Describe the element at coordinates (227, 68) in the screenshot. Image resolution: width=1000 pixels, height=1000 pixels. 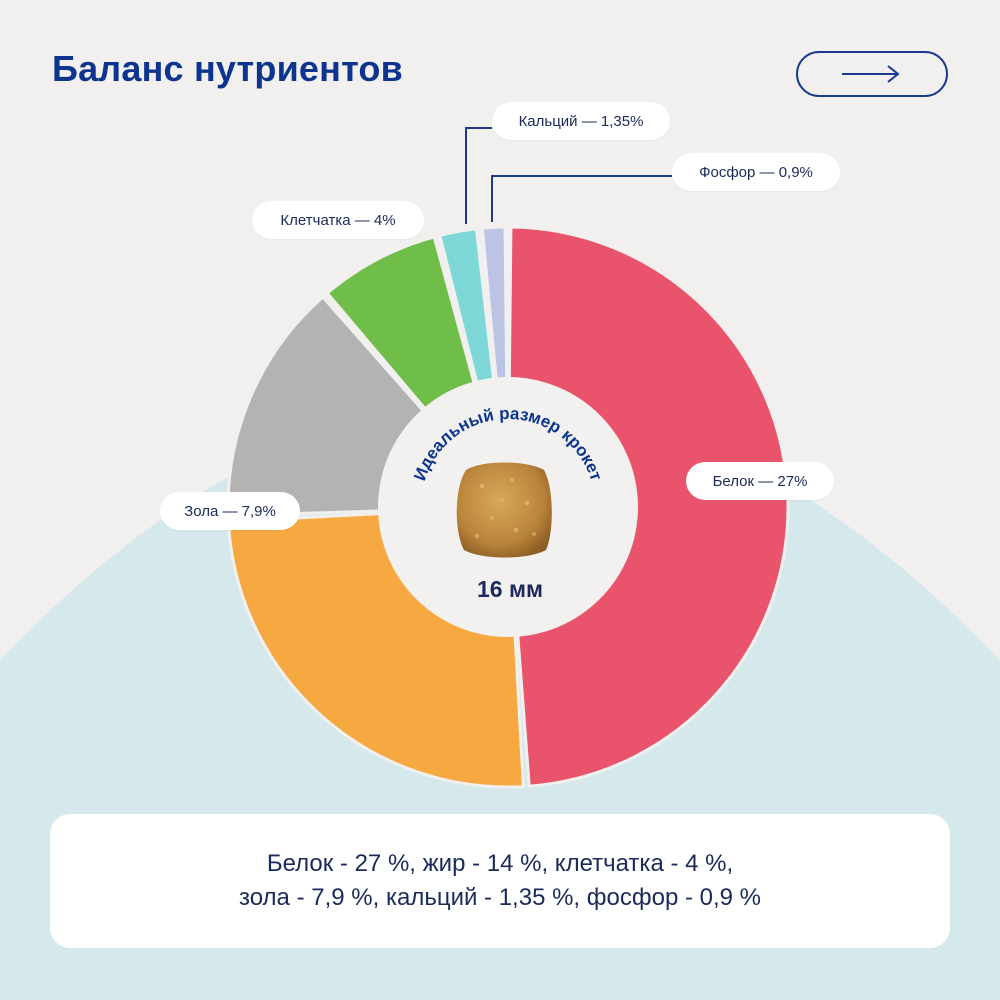
I see `page-title: Баланс нутриентов` at that location.